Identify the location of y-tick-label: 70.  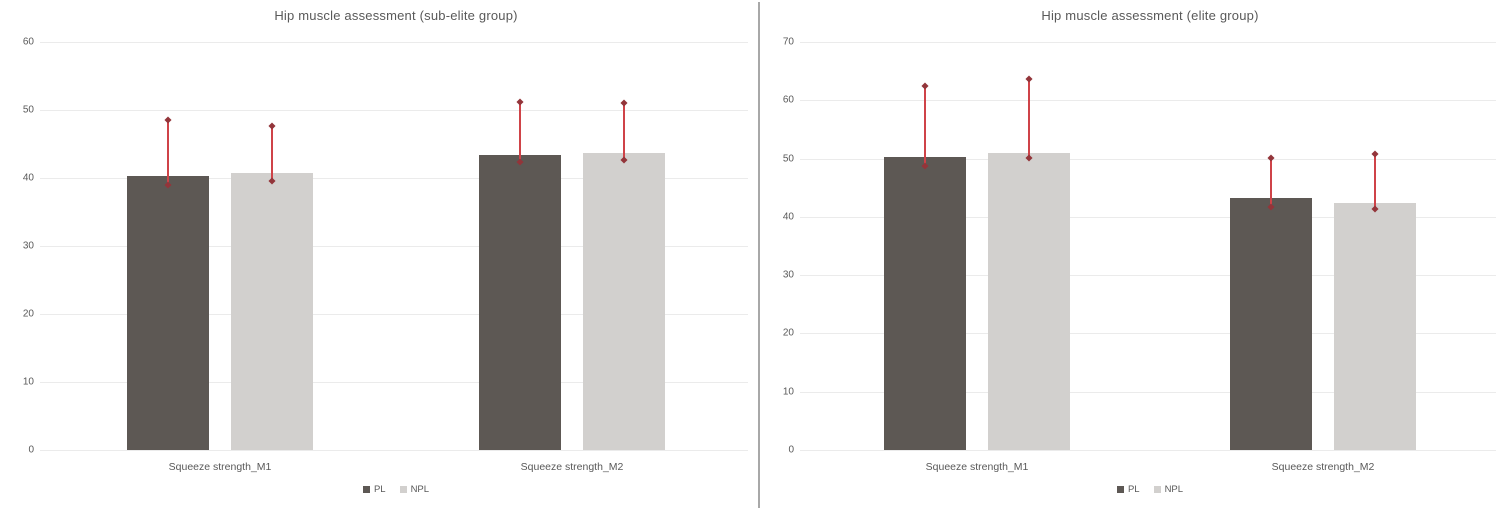
(788, 42).